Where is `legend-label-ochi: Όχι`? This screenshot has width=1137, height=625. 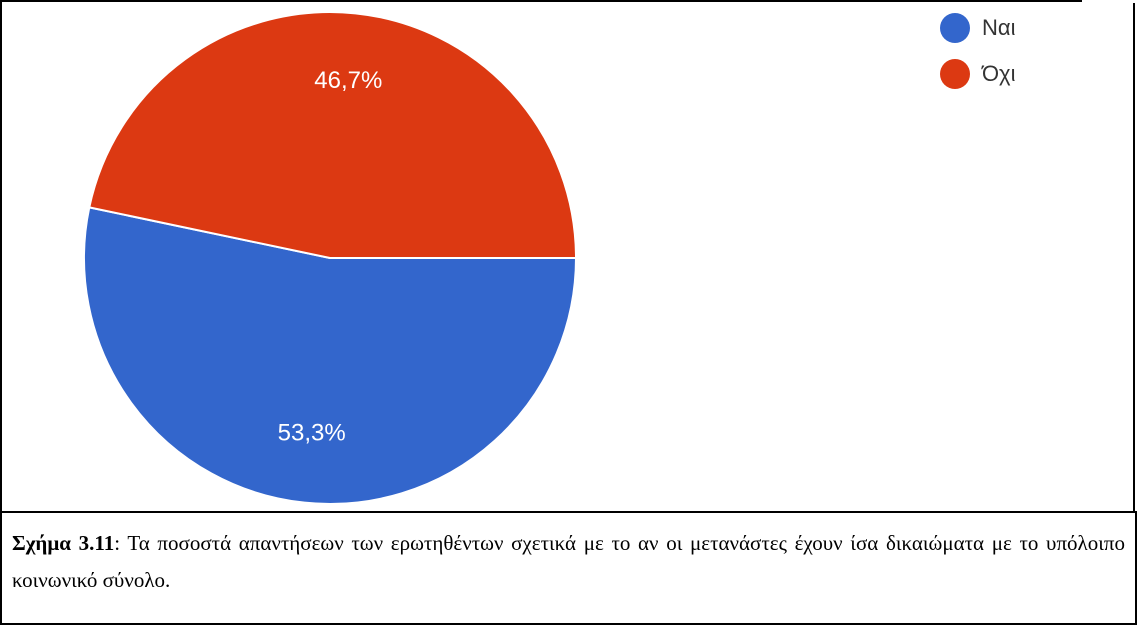
legend-label-ochi: Όχι is located at coordinates (999, 73).